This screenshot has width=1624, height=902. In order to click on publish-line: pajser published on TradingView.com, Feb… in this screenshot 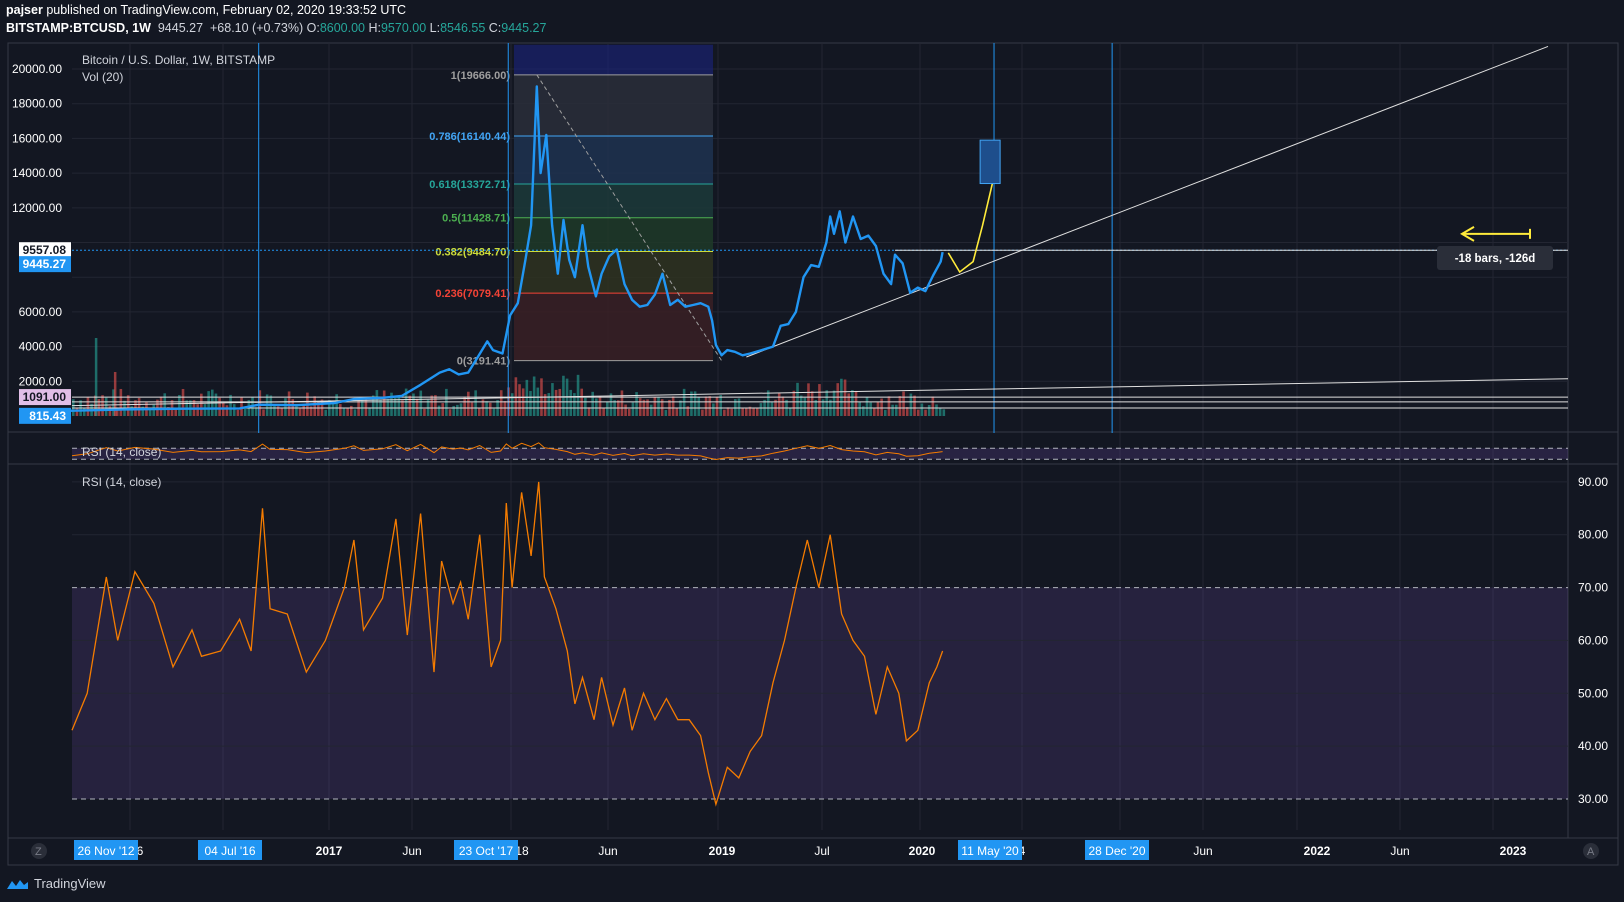, I will do `click(206, 10)`.